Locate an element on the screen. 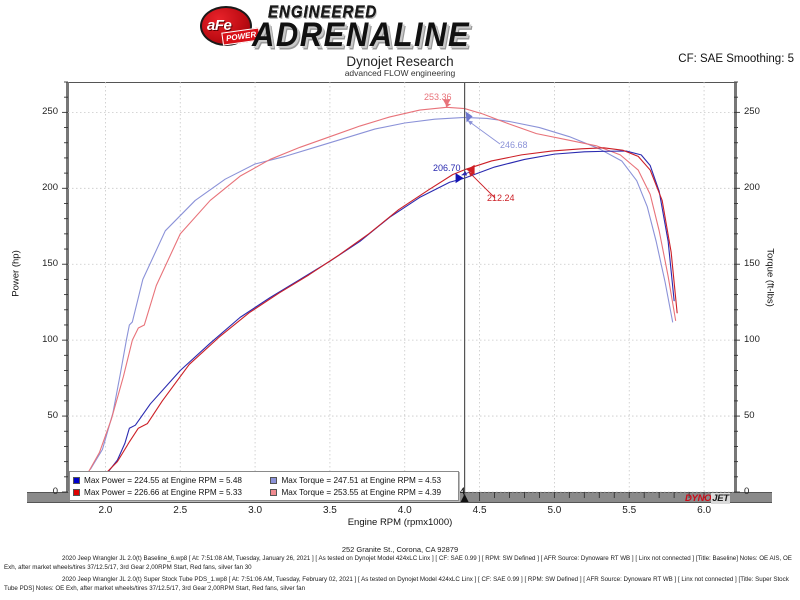 Image resolution: width=800 pixels, height=600 pixels. y-axis-left-tick-label: 100 is located at coordinates (50, 340).